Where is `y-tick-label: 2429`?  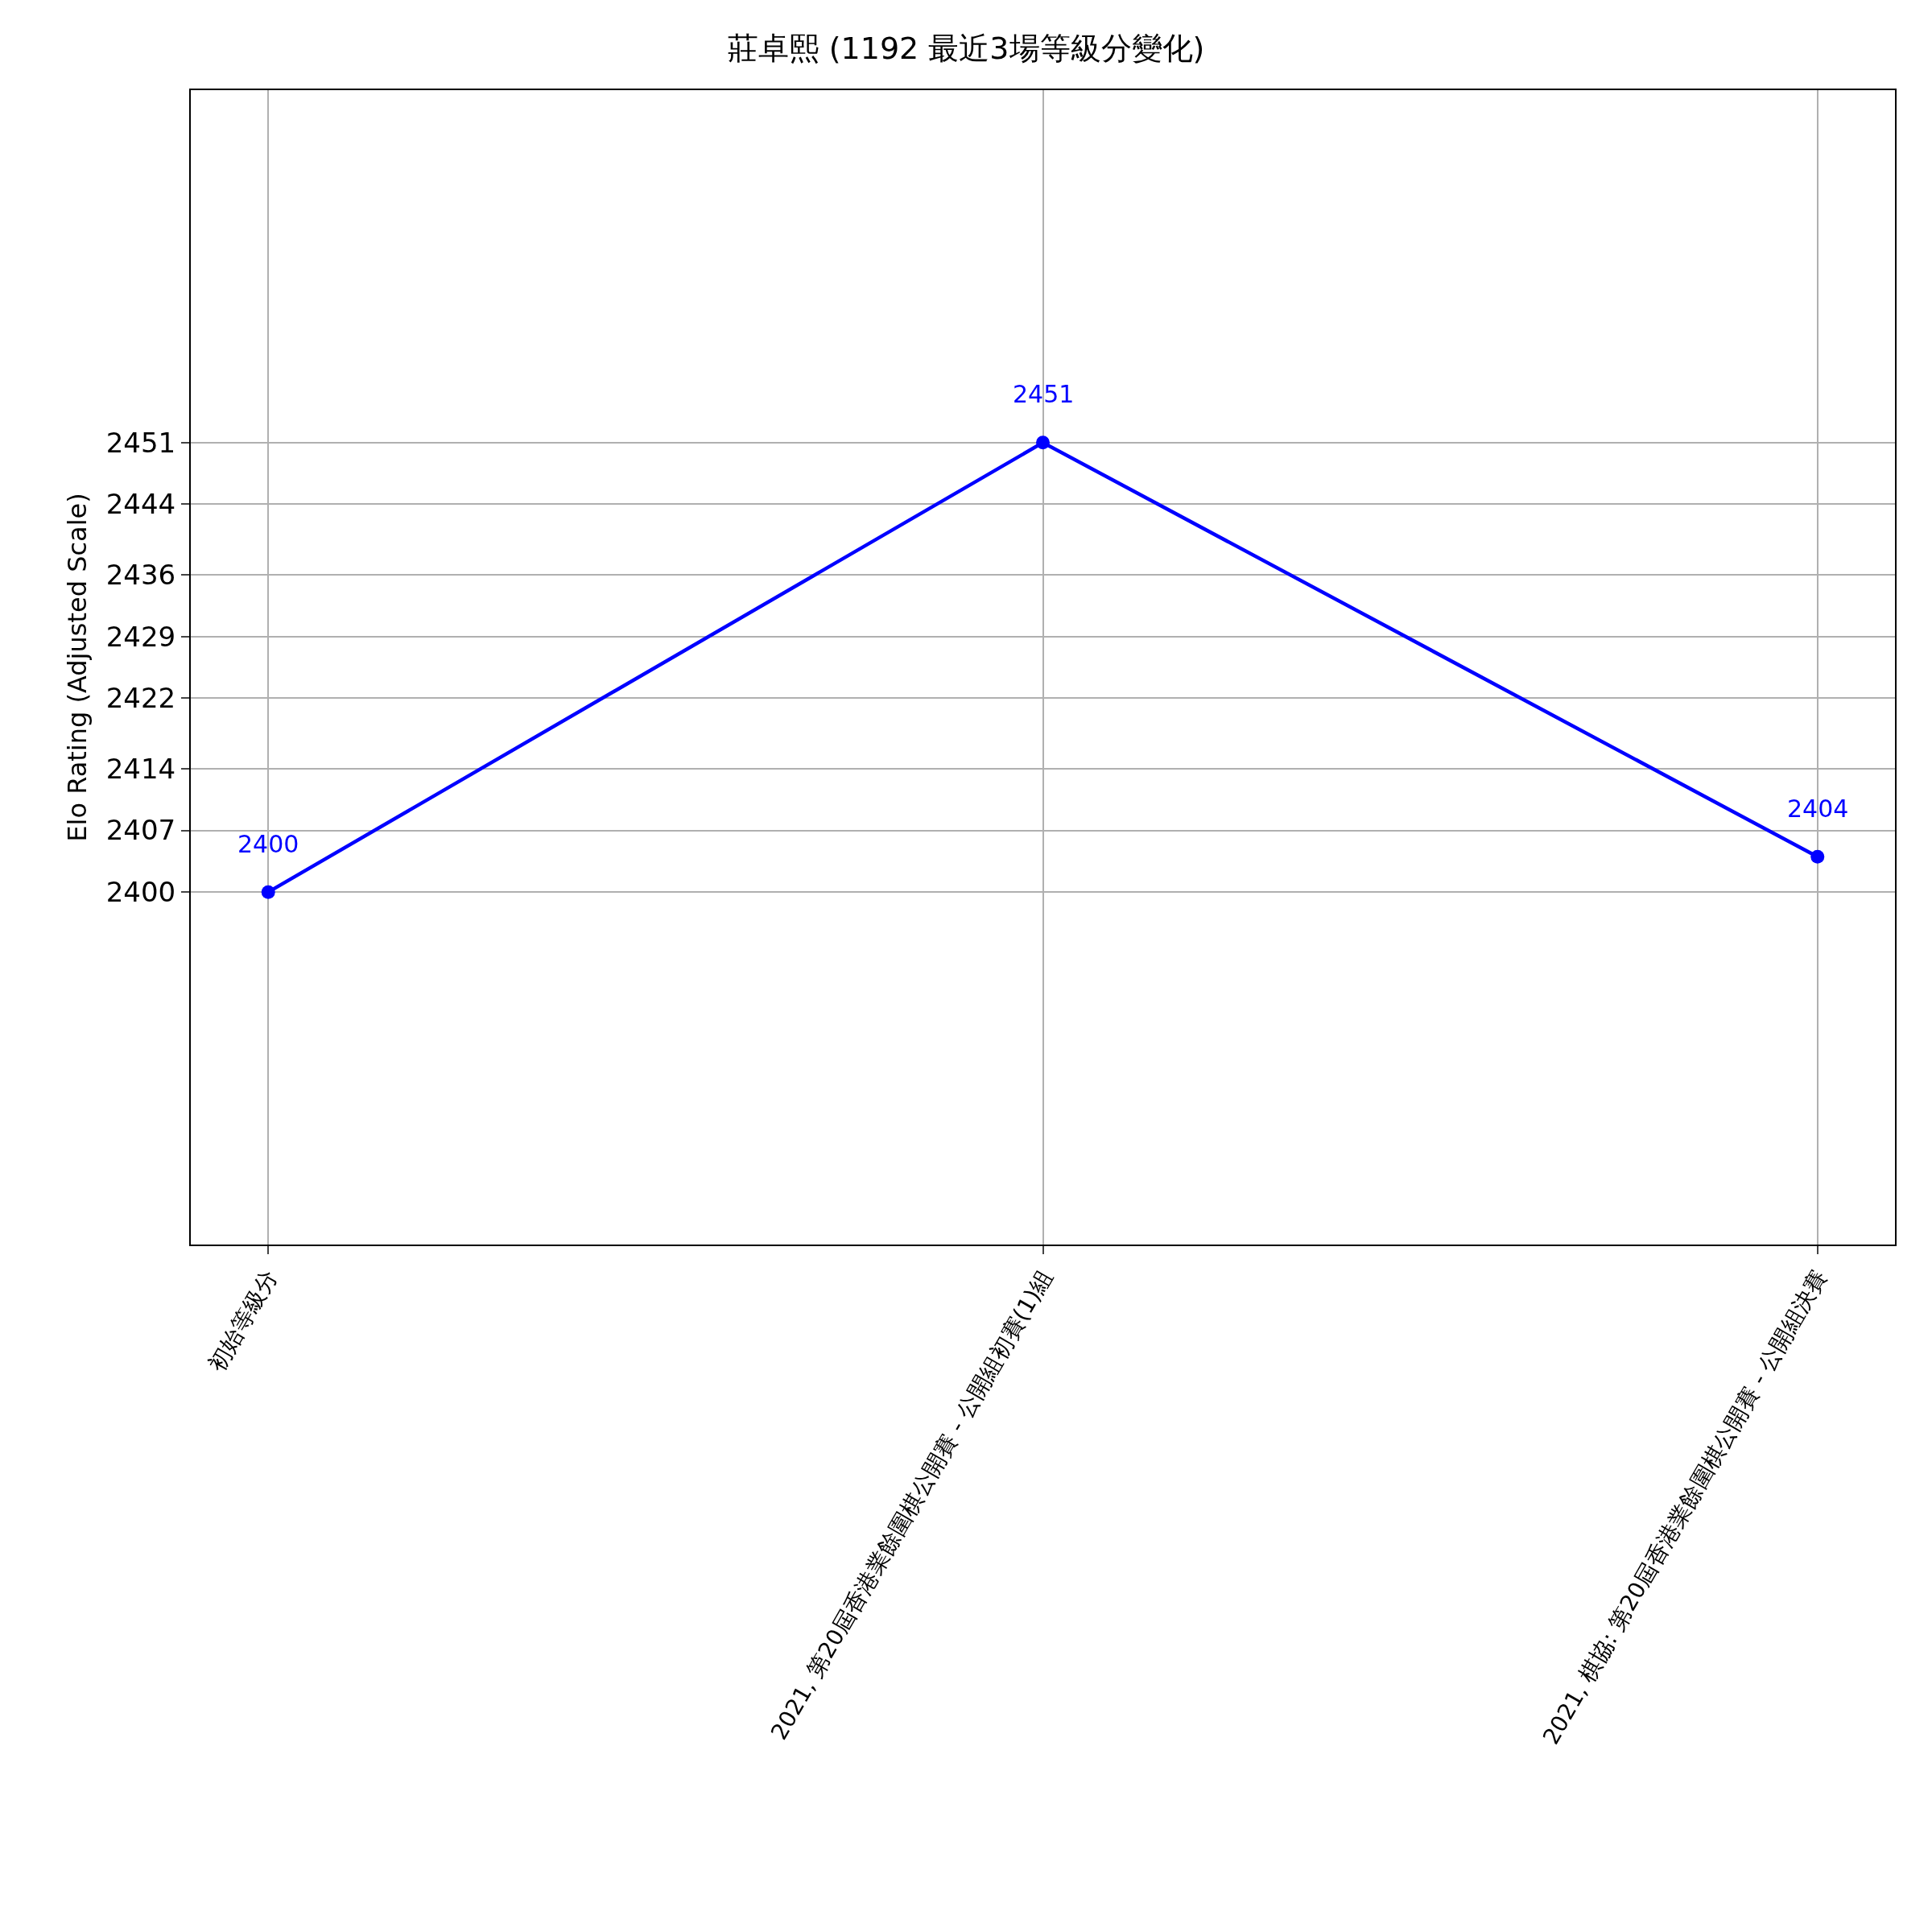 y-tick-label: 2429 is located at coordinates (140, 636).